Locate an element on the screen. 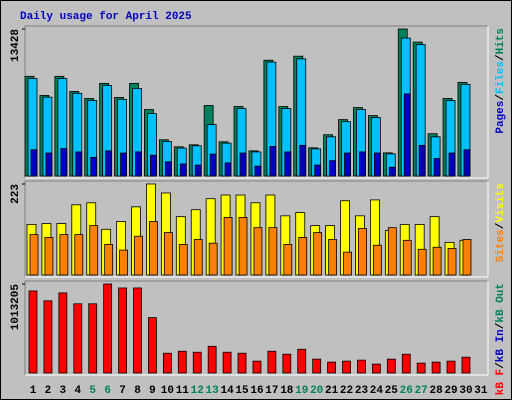  x-tick-label: 14 is located at coordinates (227, 391).